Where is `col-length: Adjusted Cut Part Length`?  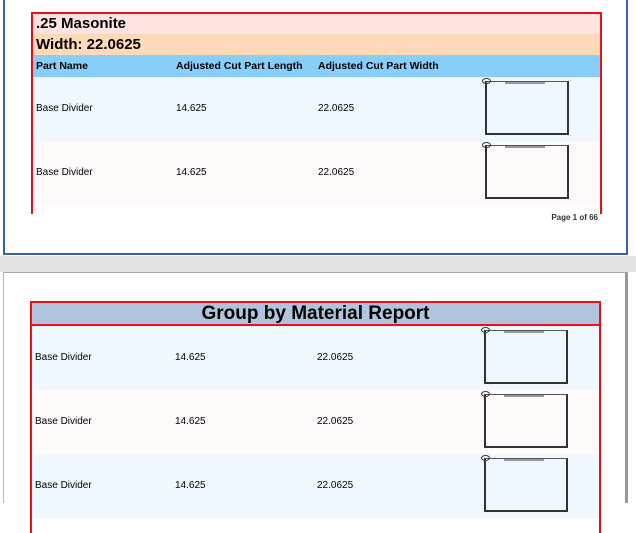 col-length: Adjusted Cut Part Length is located at coordinates (239, 66).